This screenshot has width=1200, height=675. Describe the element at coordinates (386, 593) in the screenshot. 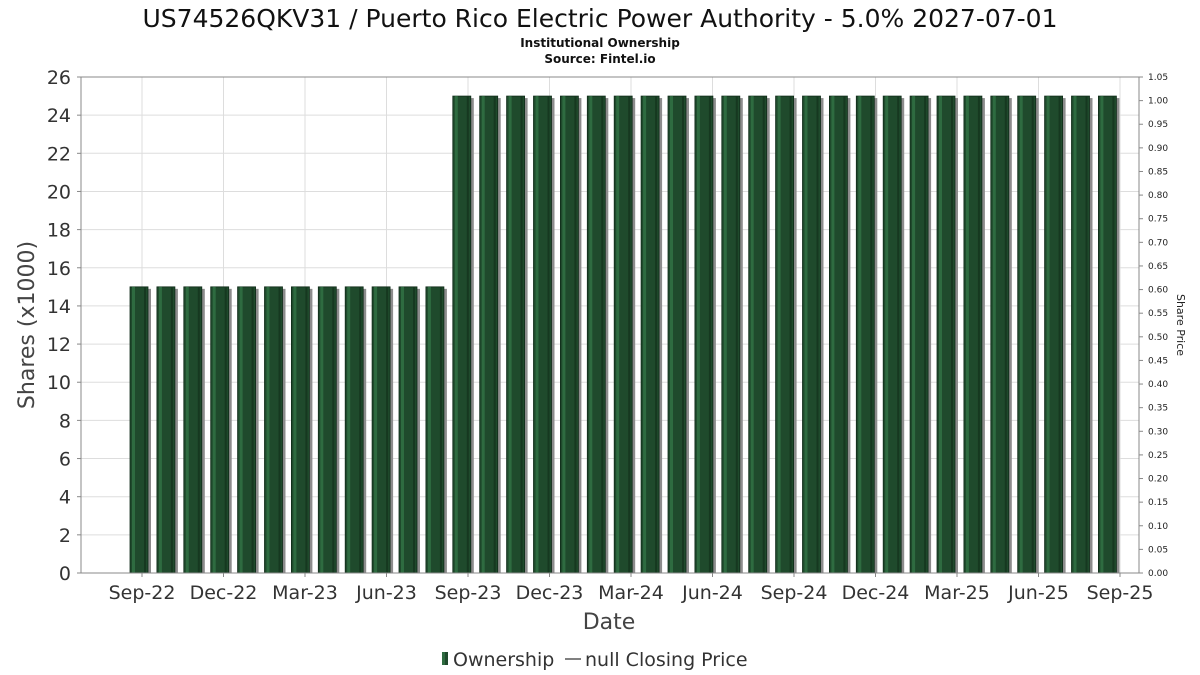

I see `x-tick-label: Jun-23` at that location.